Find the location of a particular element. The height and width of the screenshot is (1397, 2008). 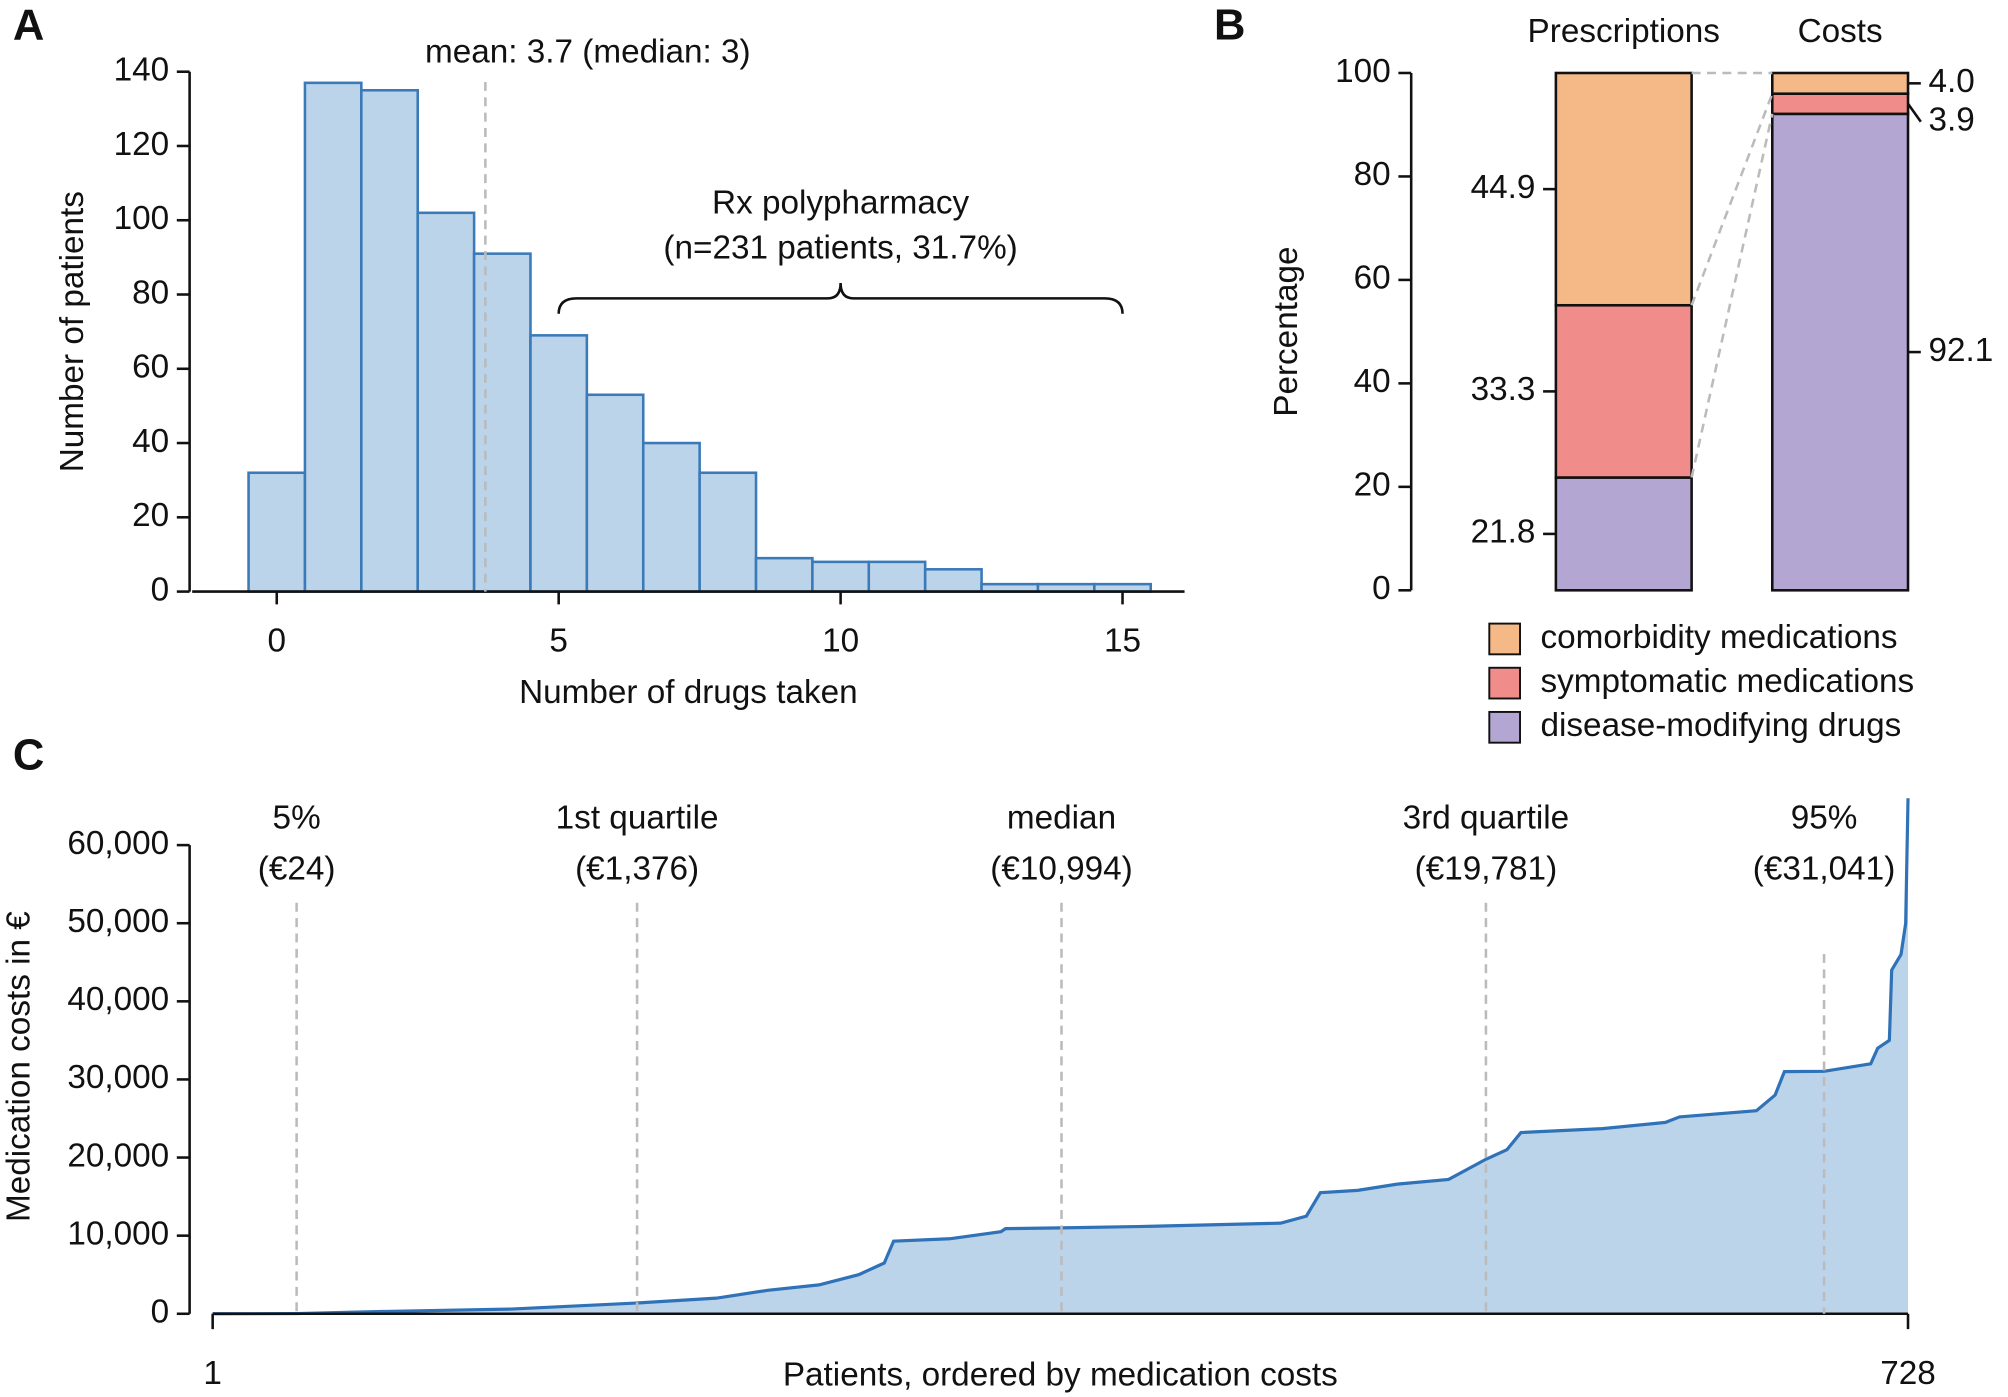

value-label: 21.8 is located at coordinates (1503, 532).